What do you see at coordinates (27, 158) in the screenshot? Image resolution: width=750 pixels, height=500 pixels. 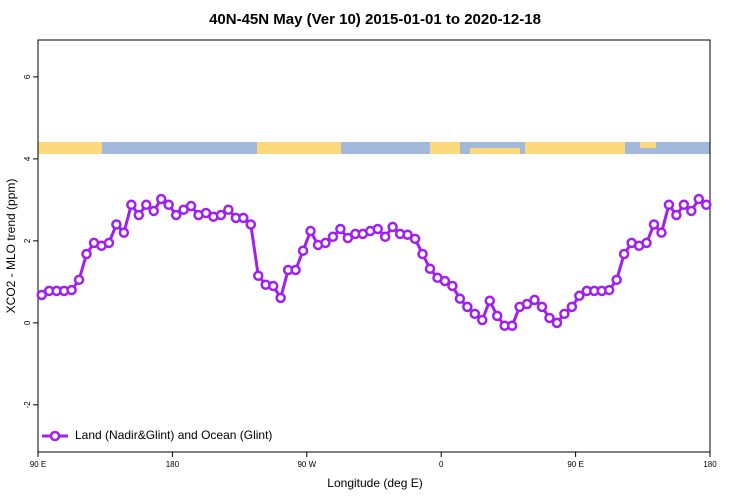 I see `y-tick-label: 4` at bounding box center [27, 158].